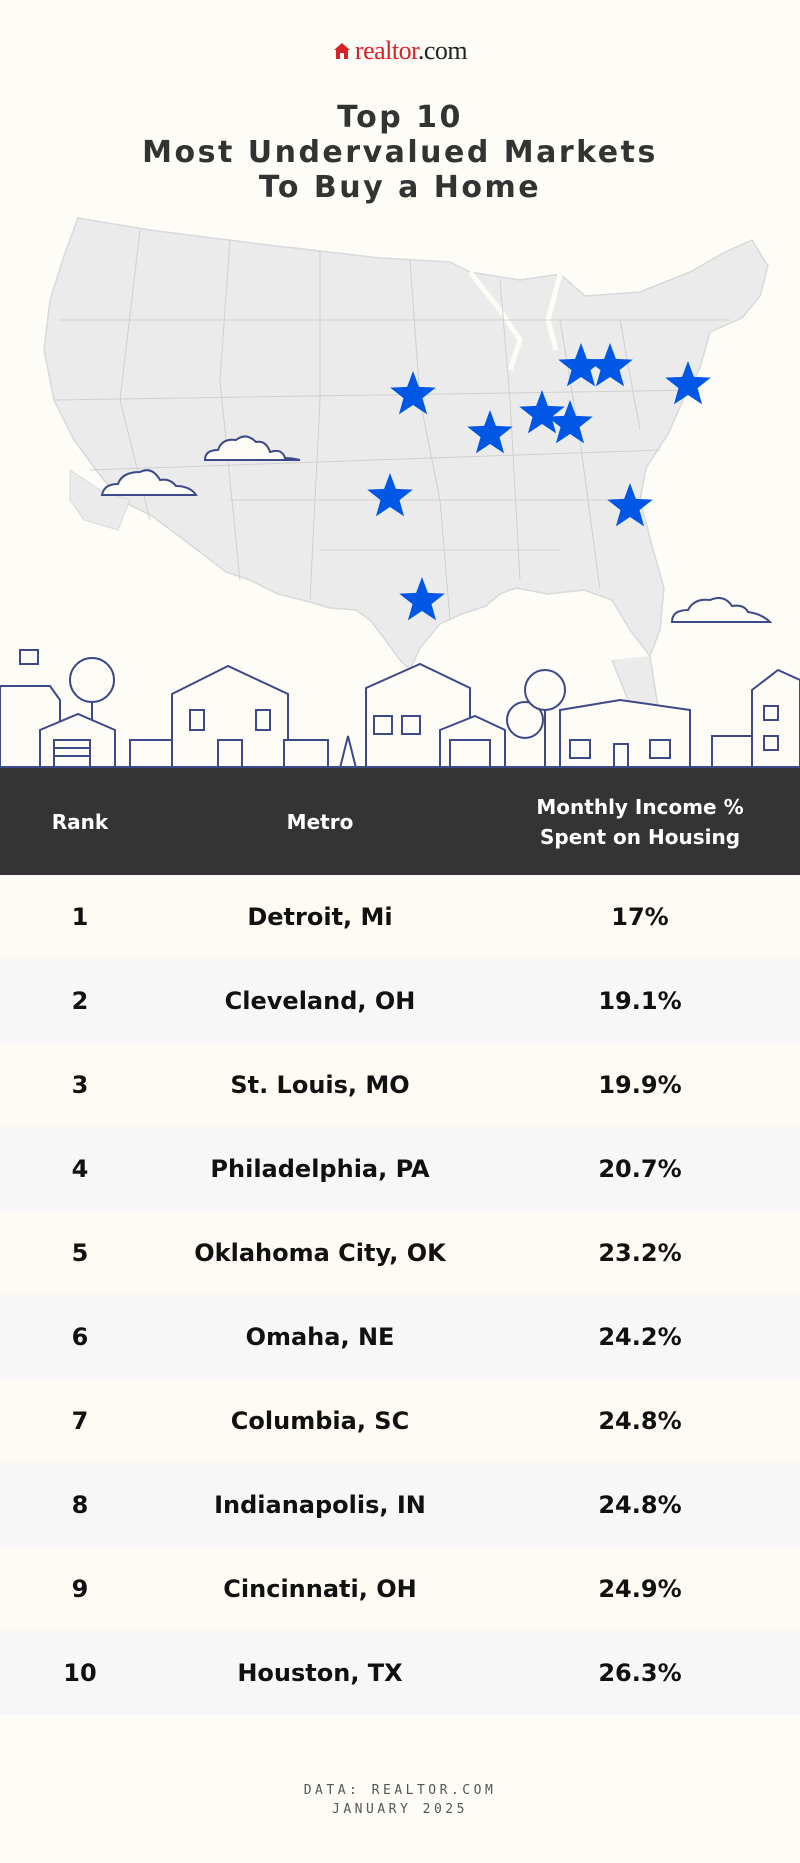  I want to click on table-row: 5 Oklahoma City, OK 23.2%, so click(400, 1253).